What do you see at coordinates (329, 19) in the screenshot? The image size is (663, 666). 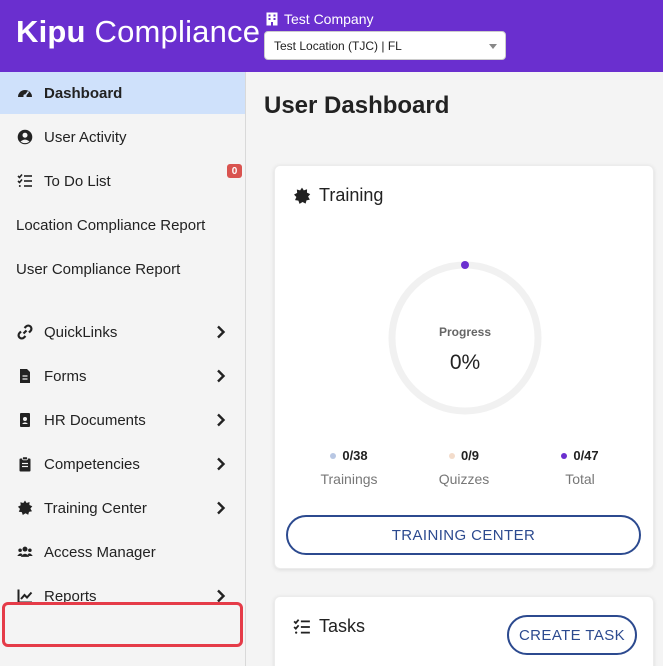 I see `company-label: Test Company` at bounding box center [329, 19].